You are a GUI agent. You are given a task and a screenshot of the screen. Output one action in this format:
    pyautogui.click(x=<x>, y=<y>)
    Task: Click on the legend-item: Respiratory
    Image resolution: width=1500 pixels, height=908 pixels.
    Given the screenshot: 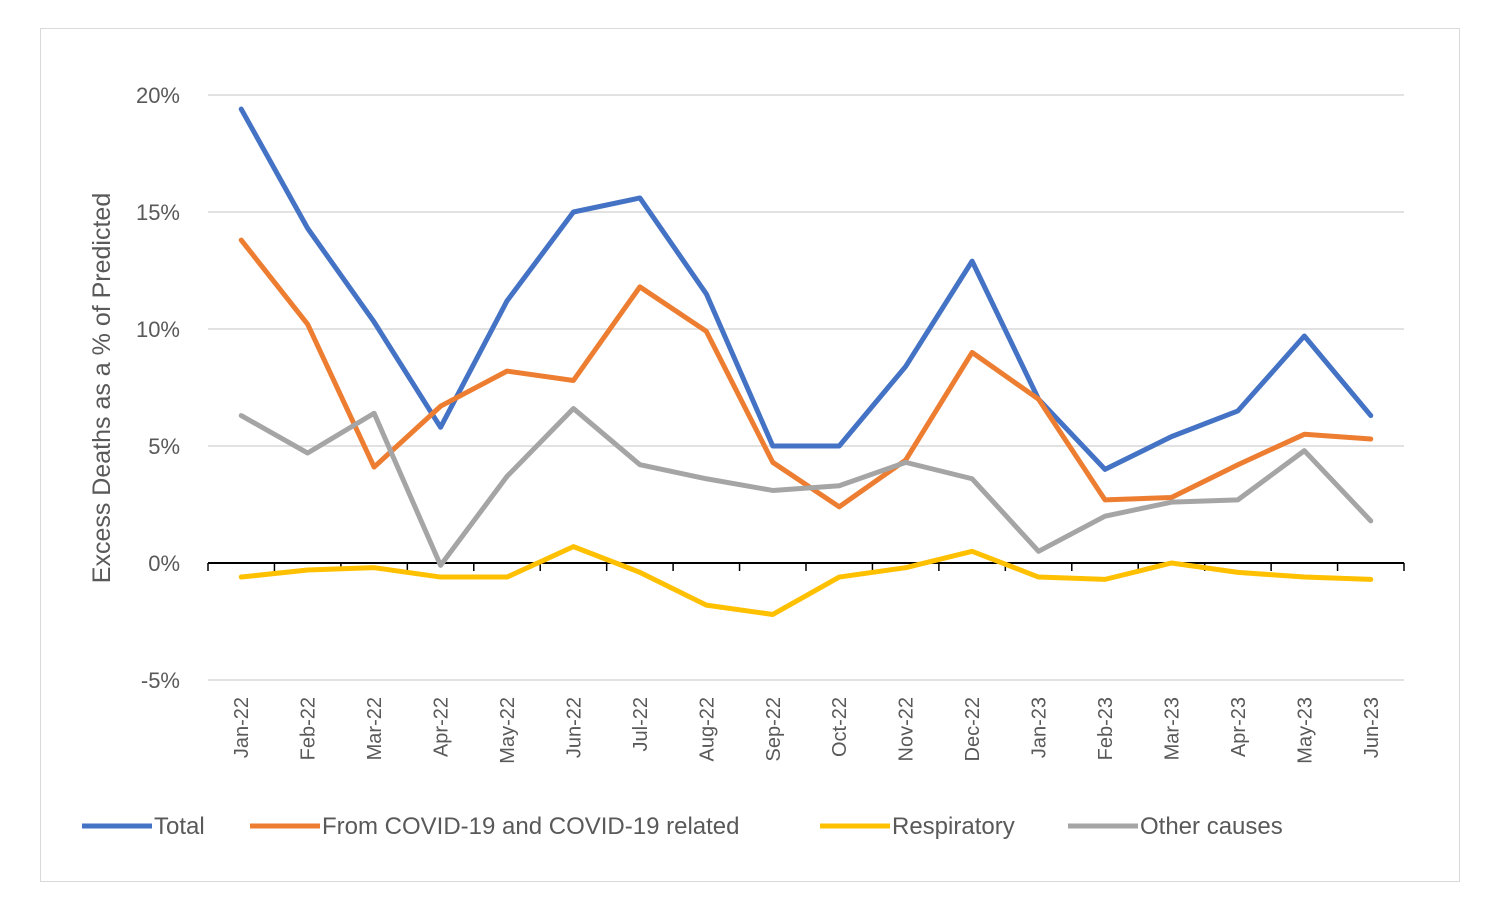 What is the action you would take?
    pyautogui.click(x=917, y=826)
    